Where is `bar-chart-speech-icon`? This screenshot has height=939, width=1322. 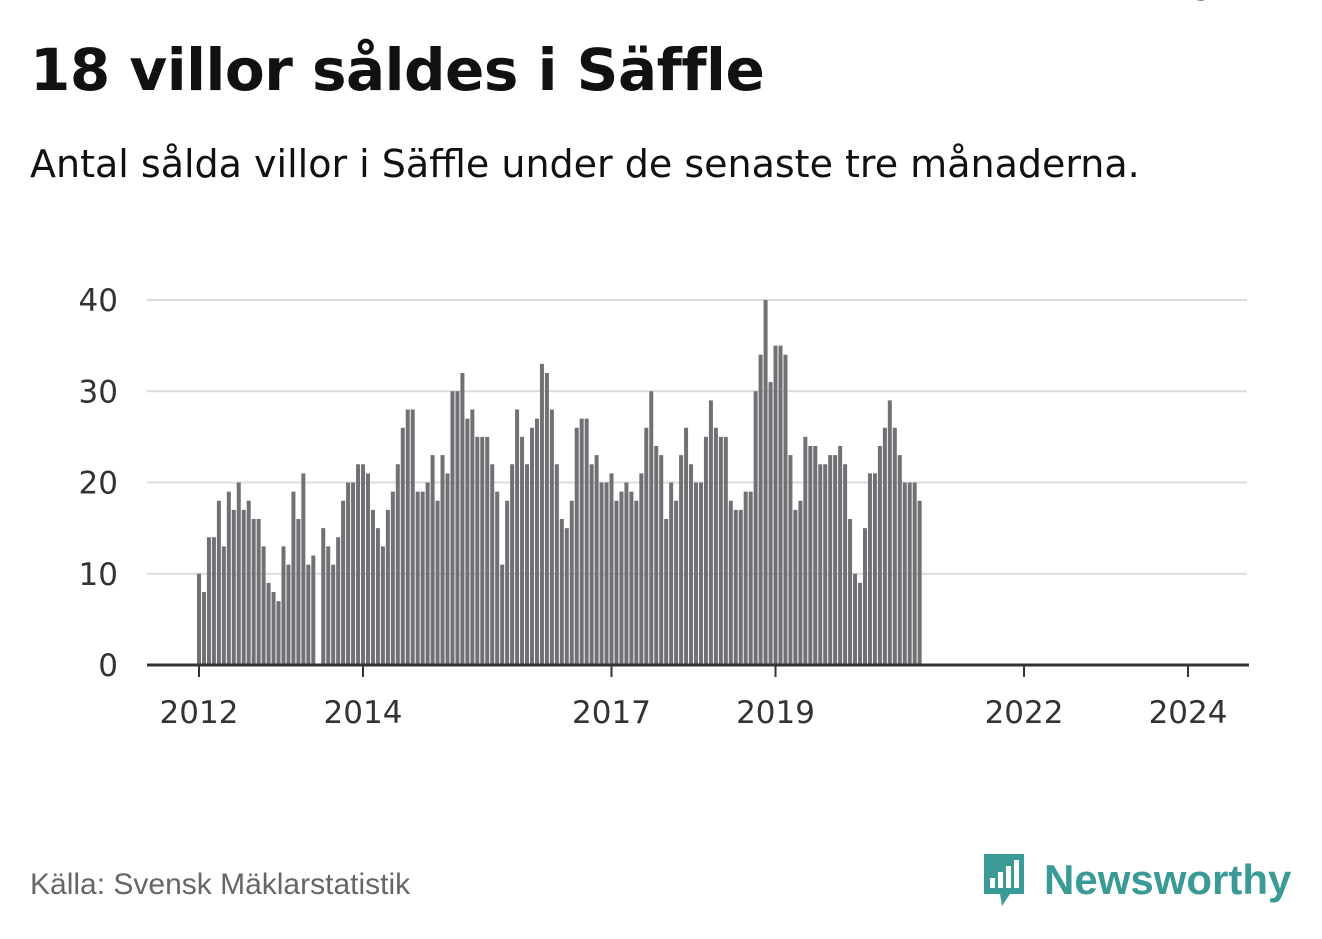
bar-chart-speech-icon is located at coordinates (1004, 880).